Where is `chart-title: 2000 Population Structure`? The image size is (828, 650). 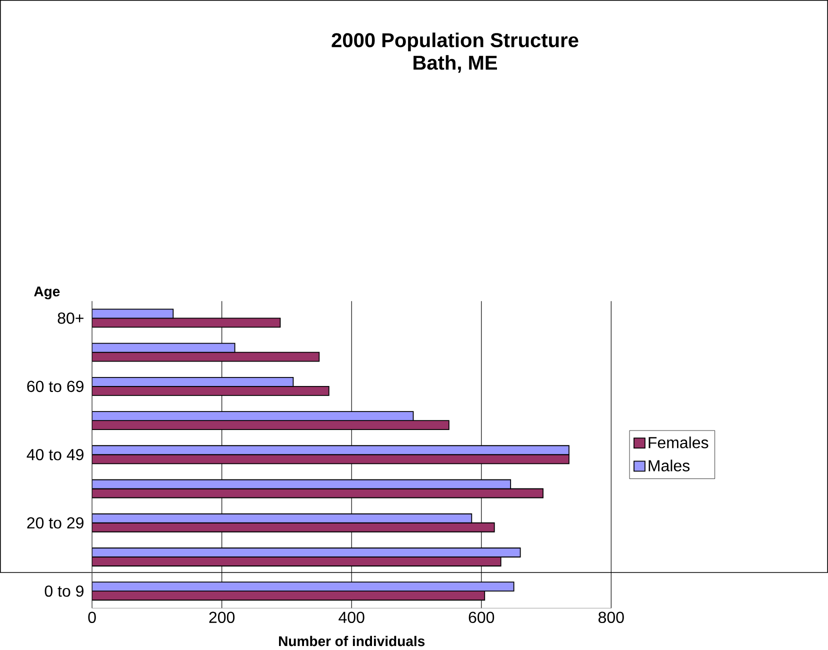 chart-title: 2000 Population Structure is located at coordinates (455, 42).